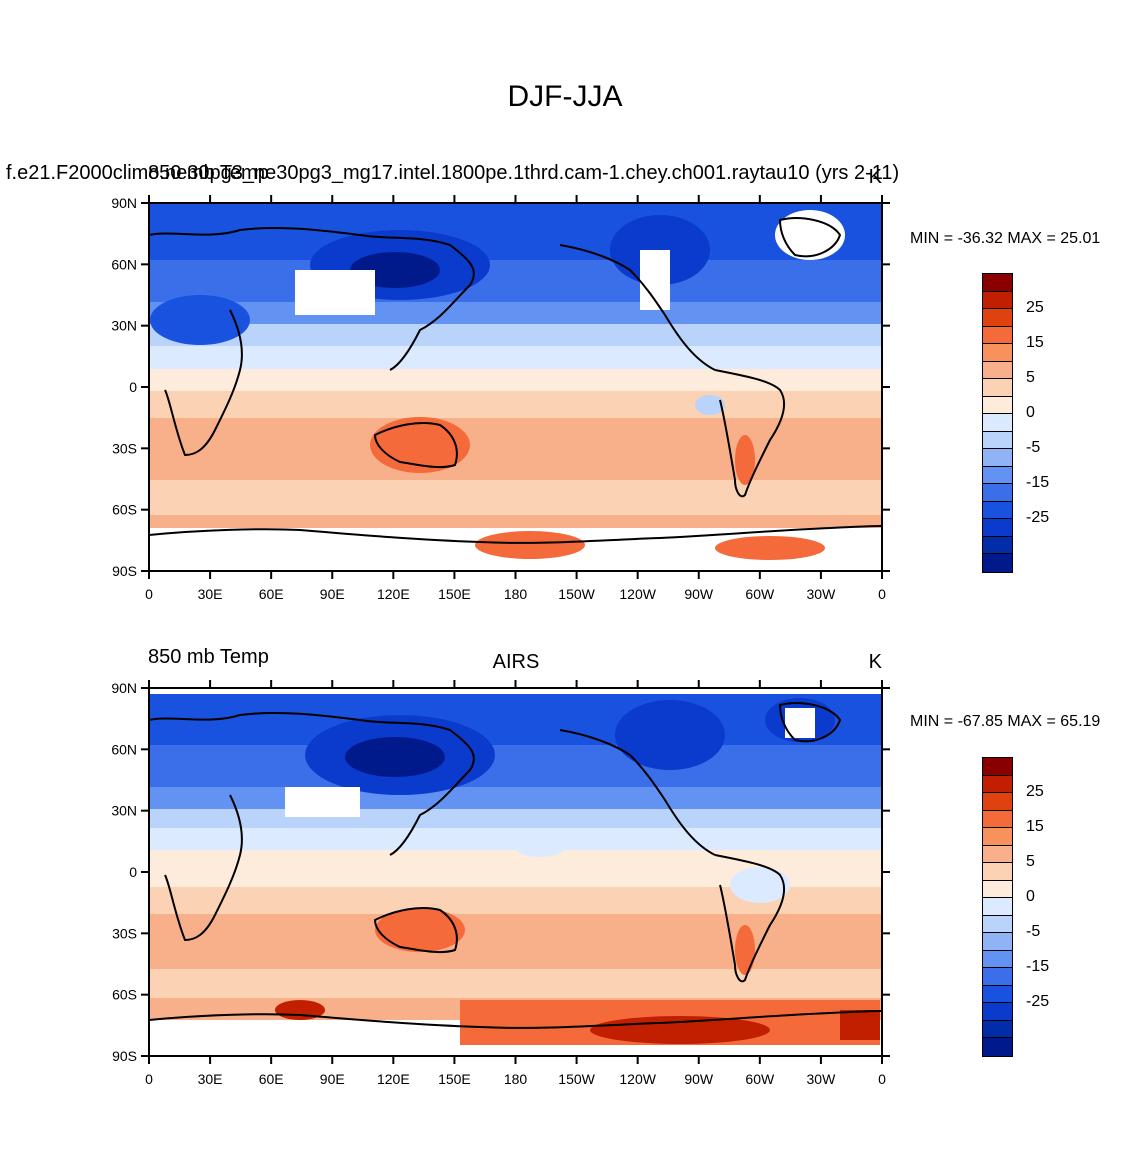 The width and height of the screenshot is (1142, 1156). Describe the element at coordinates (1005, 721) in the screenshot. I see `panel2-stats: MIN = -67.85 MAX = 65.19` at that location.